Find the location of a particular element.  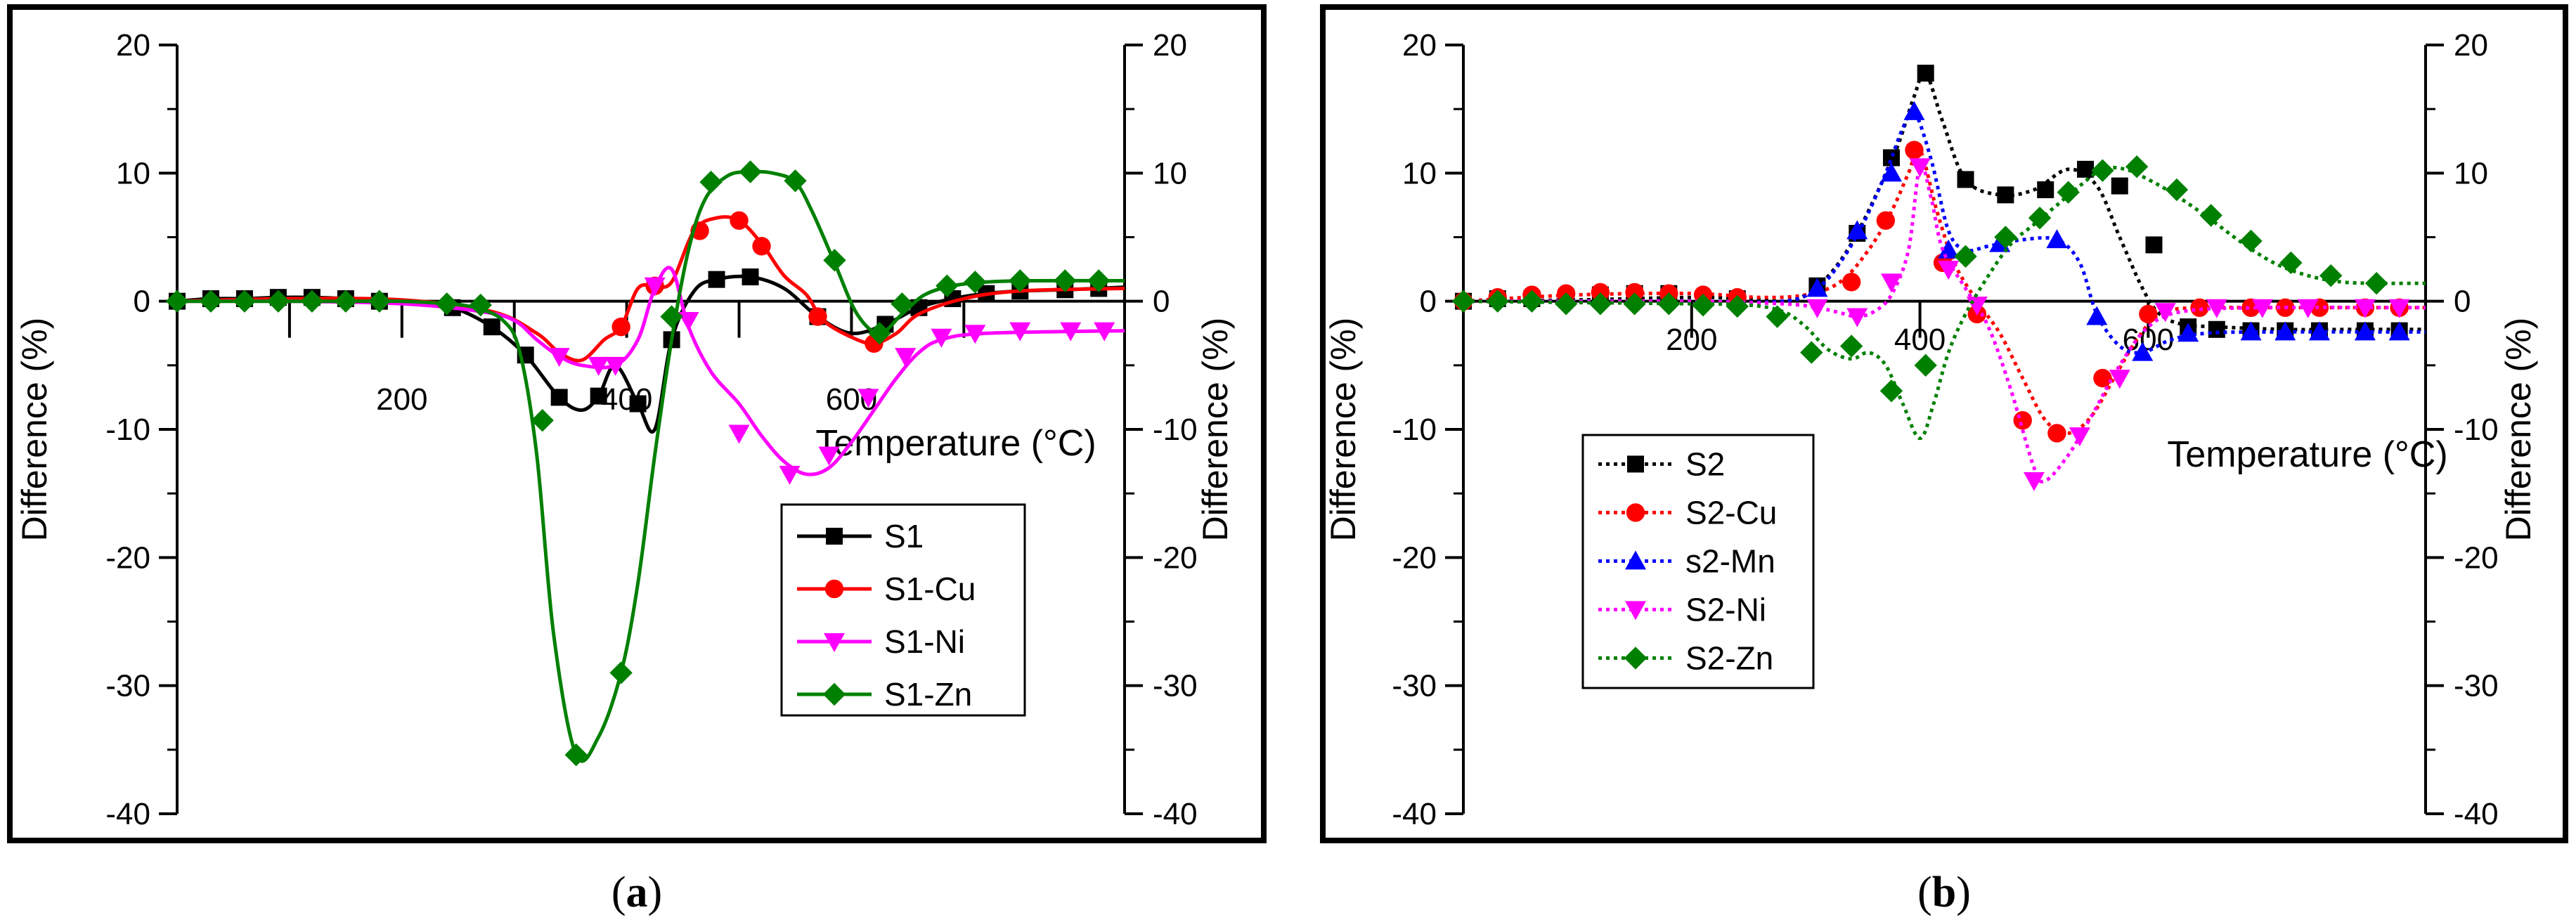

legend-label-s1-zn: S1-Zn is located at coordinates (928, 694).